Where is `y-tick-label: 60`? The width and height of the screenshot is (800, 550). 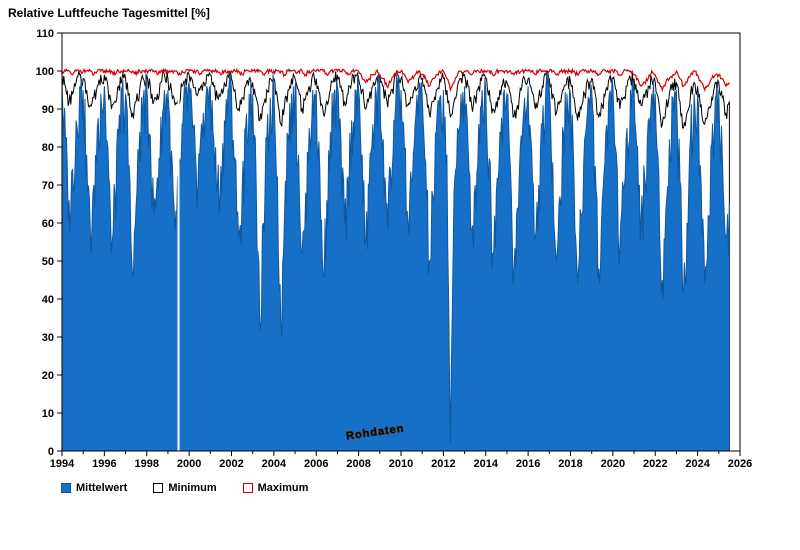
y-tick-label: 60 is located at coordinates (48, 224).